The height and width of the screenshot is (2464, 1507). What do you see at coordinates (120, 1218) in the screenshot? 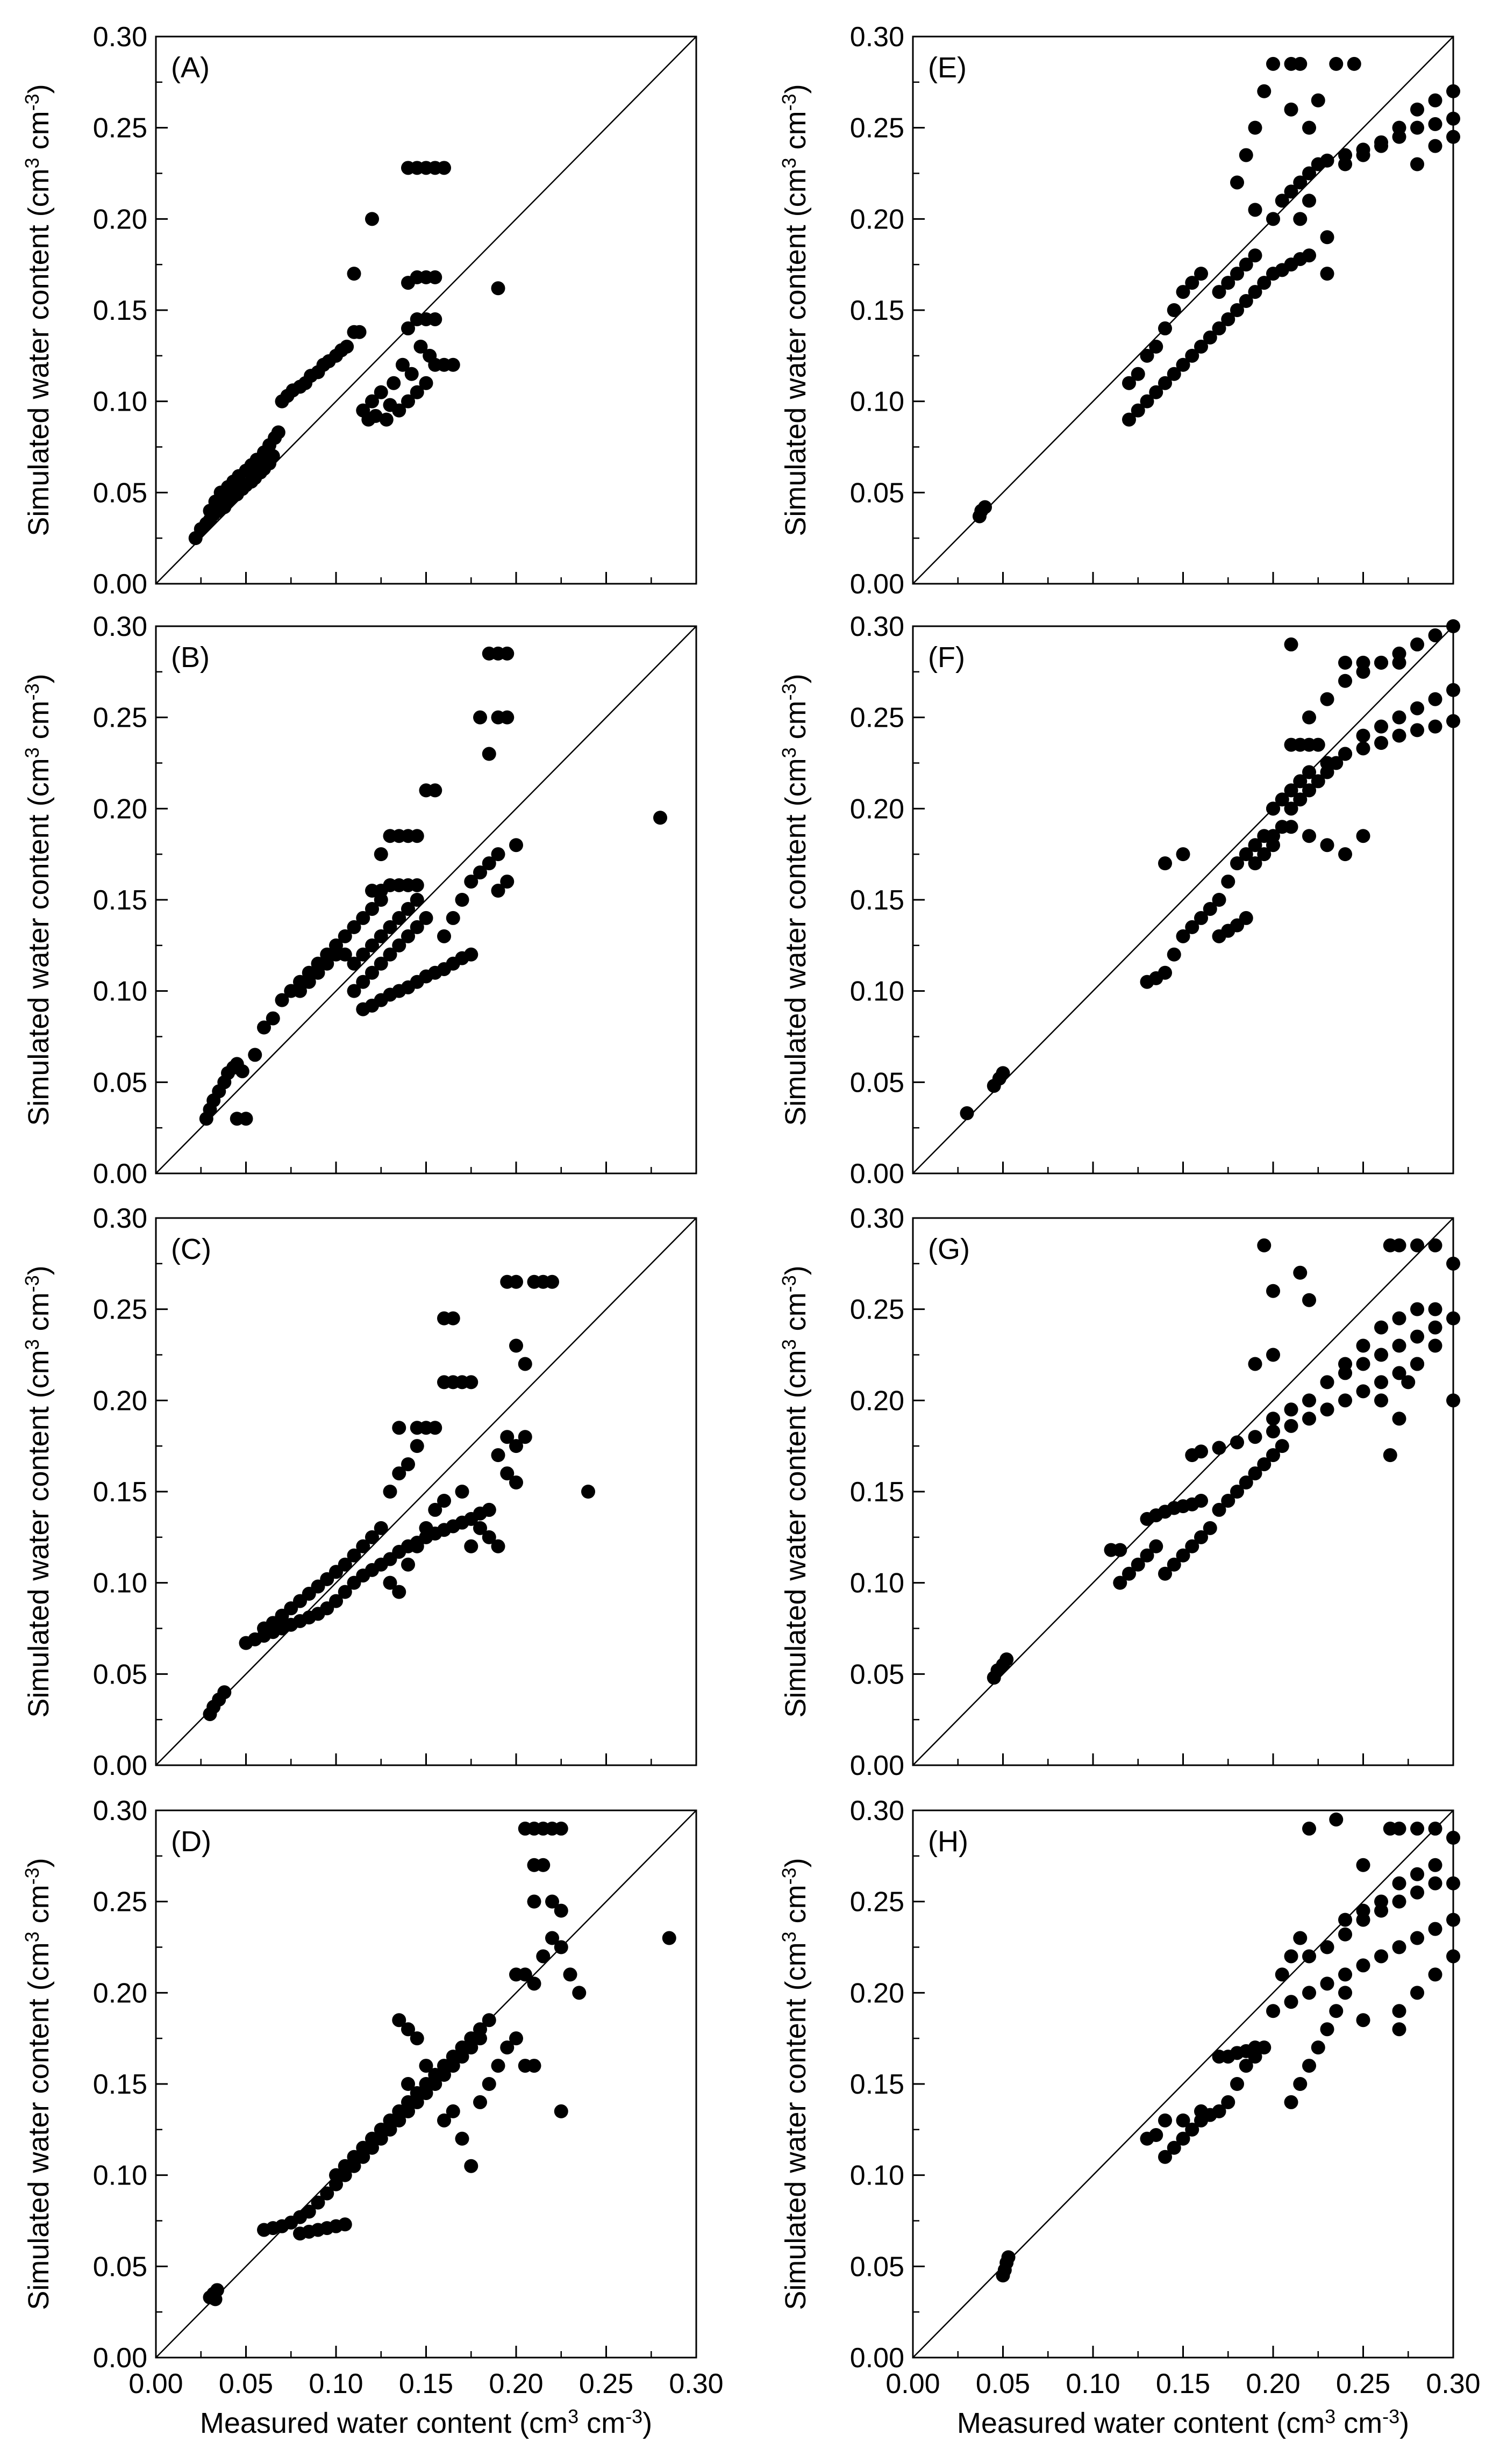
I see `y-tick-label: 0.30` at bounding box center [120, 1218].